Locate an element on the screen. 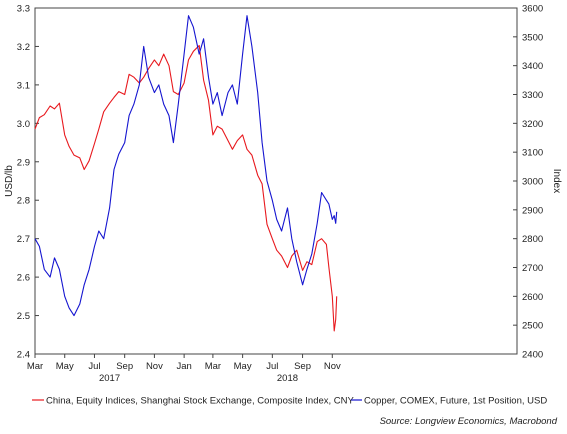 This screenshot has width=567, height=434. right-tick-label: 2400 is located at coordinates (532, 355).